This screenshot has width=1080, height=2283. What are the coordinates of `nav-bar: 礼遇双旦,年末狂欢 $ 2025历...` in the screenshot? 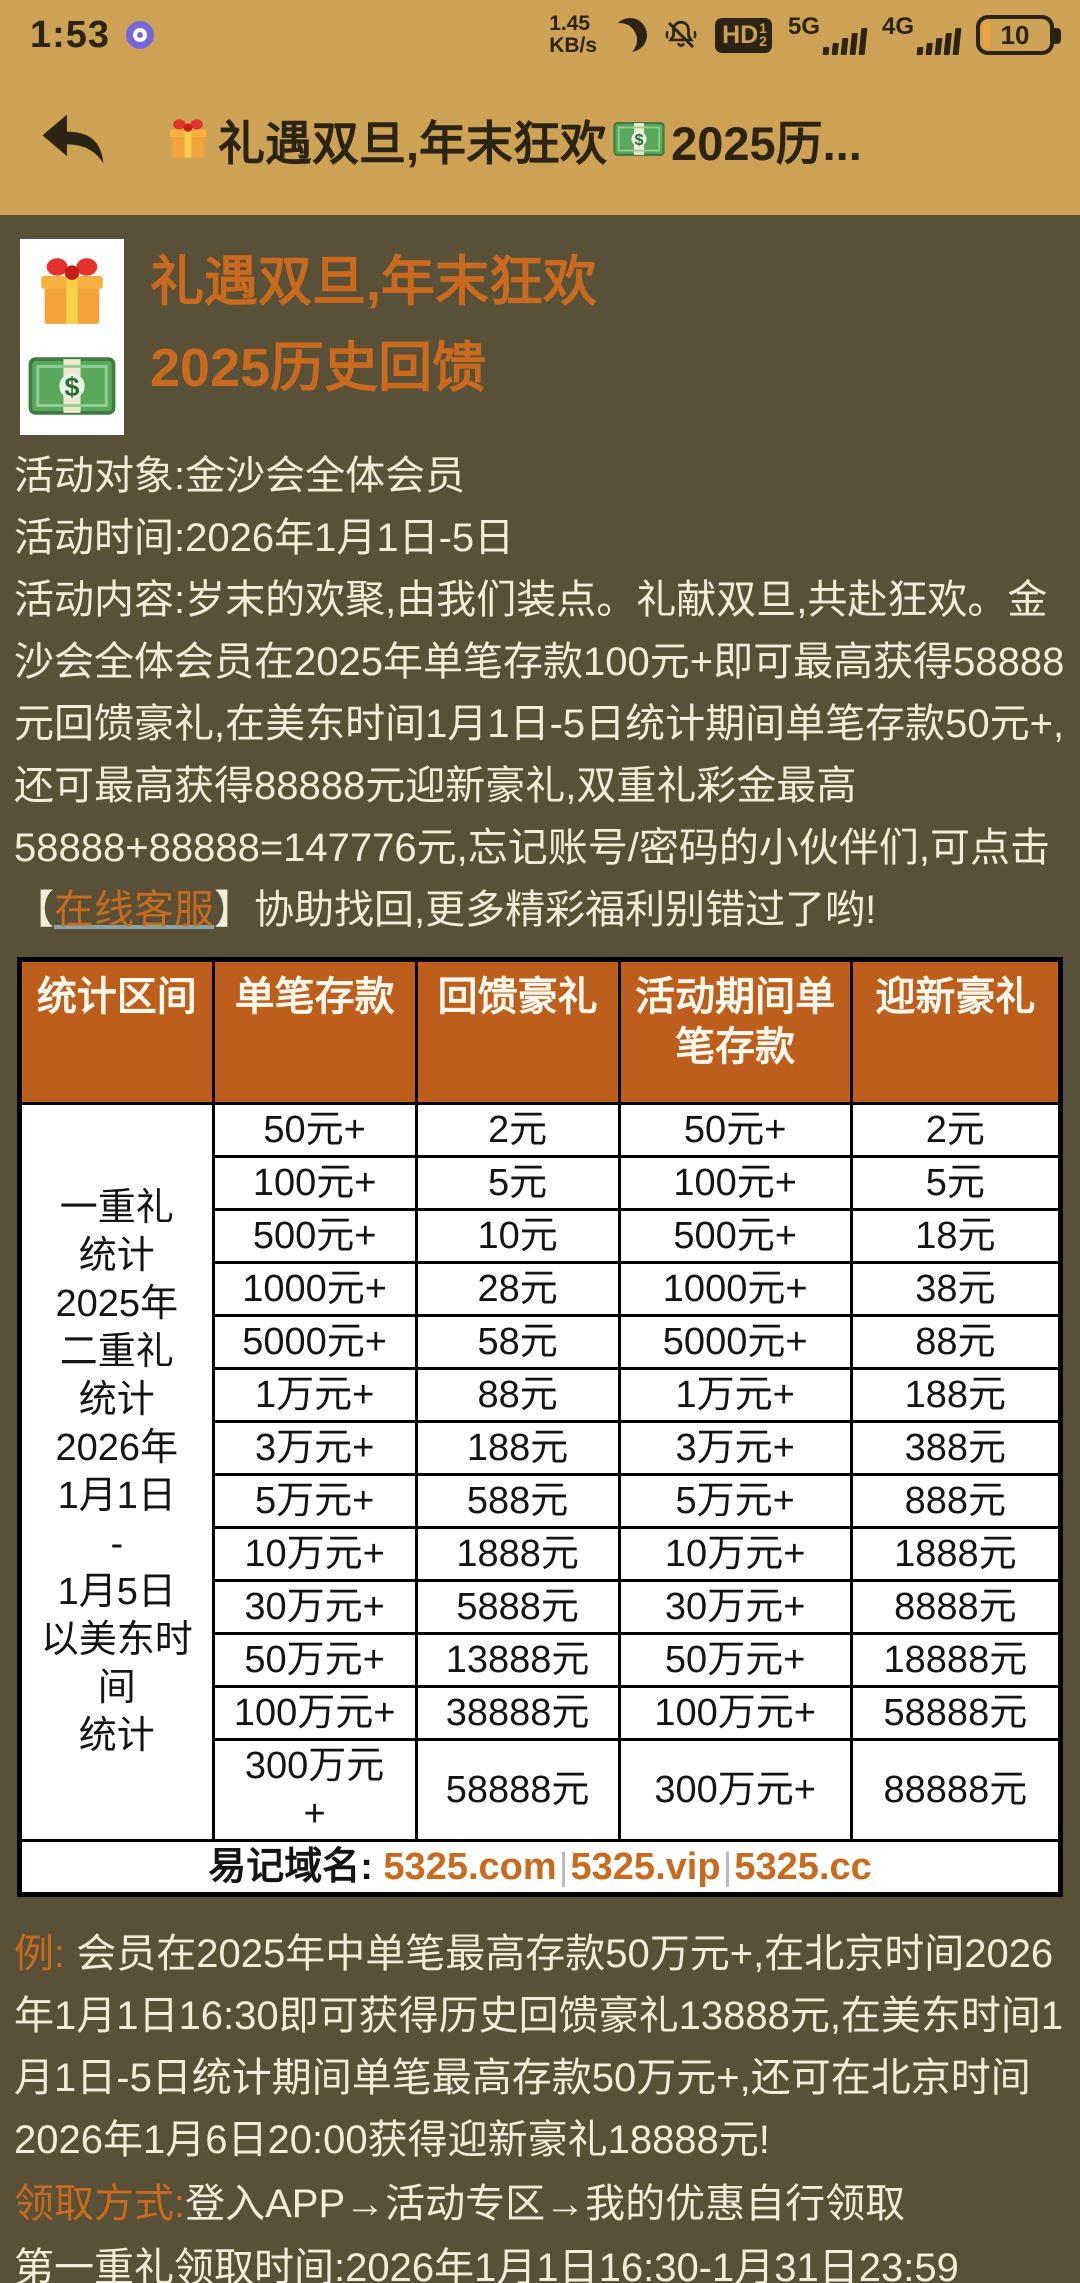 It's located at (540, 139).